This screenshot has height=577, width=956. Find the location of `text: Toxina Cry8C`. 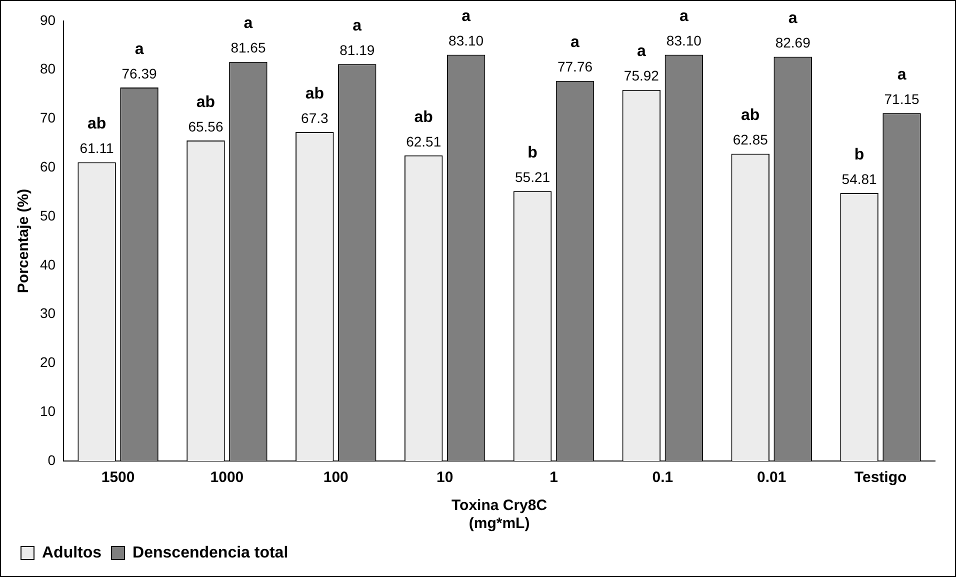

text: Toxina Cry8C is located at coordinates (499, 505).